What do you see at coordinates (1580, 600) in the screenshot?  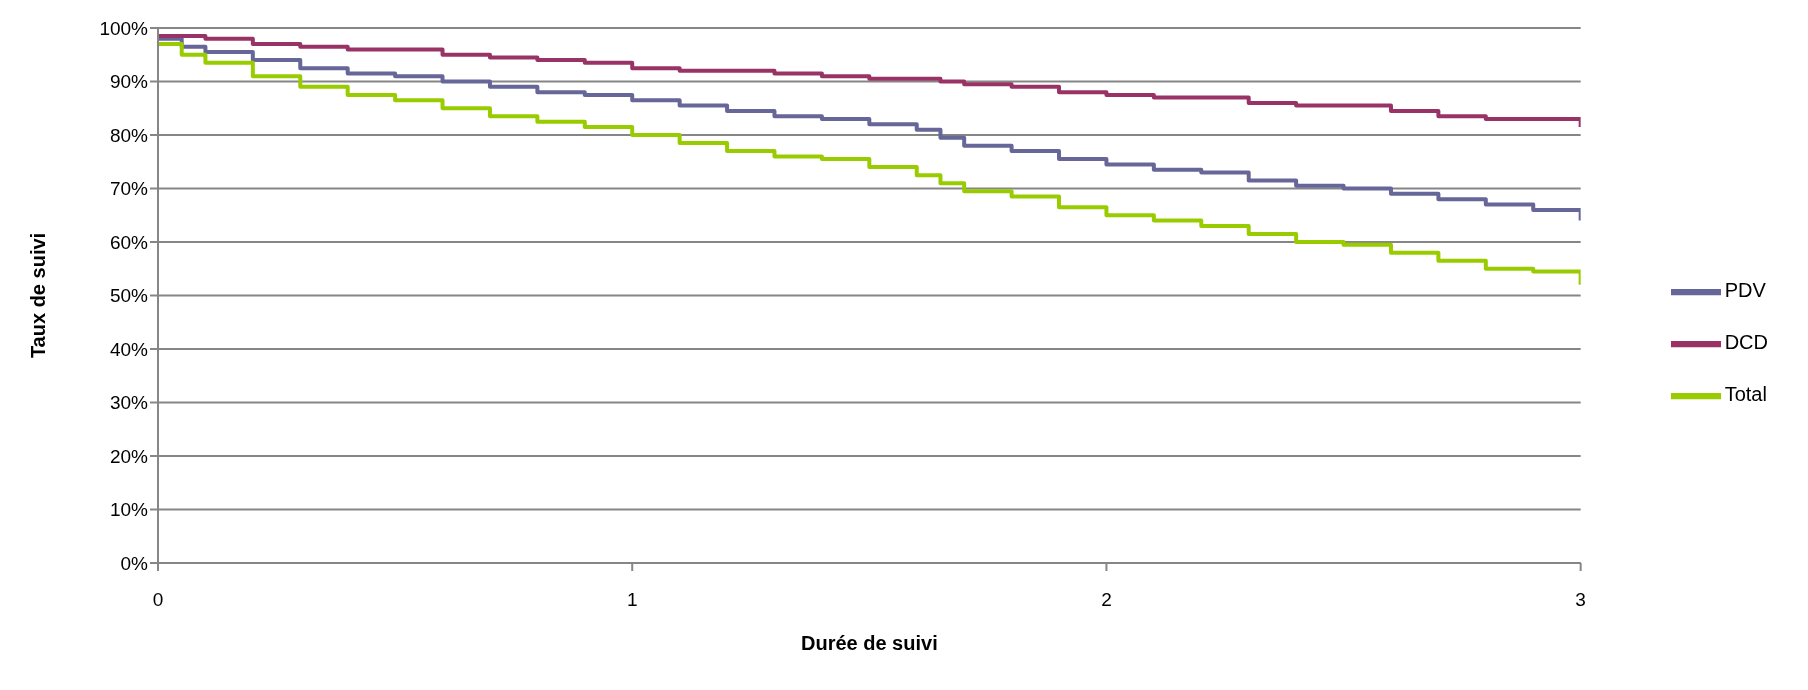 I see `x-tick-label: 3` at bounding box center [1580, 600].